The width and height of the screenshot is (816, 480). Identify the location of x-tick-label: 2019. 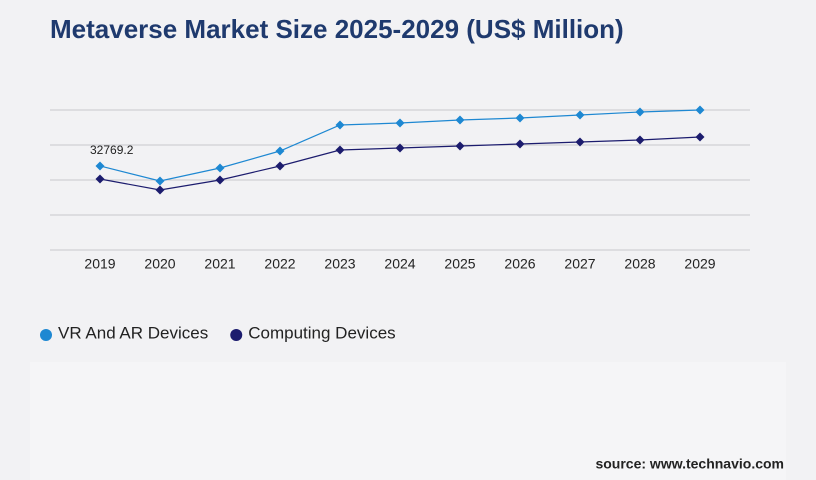
(99, 264).